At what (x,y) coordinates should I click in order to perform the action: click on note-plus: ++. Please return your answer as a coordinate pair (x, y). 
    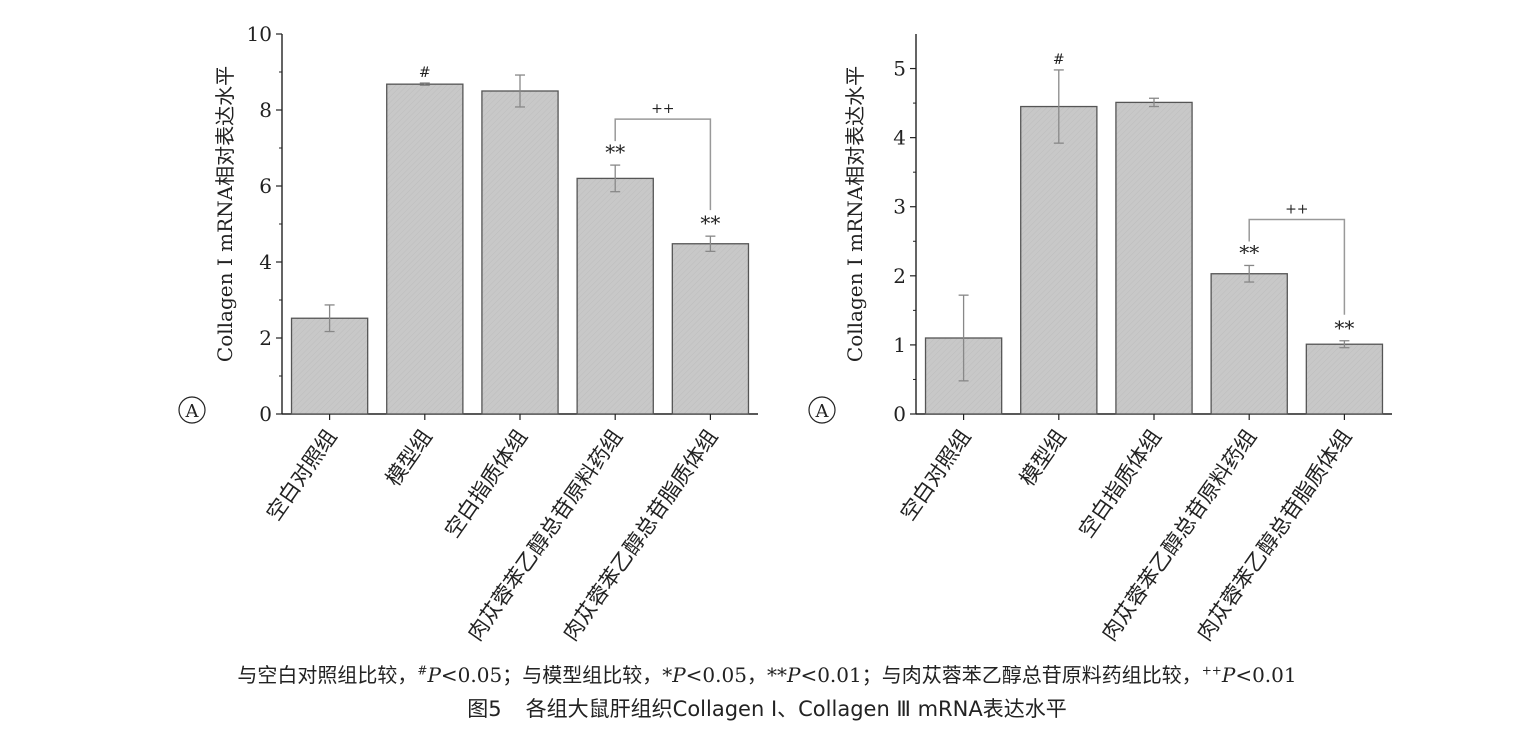
    Looking at the image, I should click on (1211, 670).